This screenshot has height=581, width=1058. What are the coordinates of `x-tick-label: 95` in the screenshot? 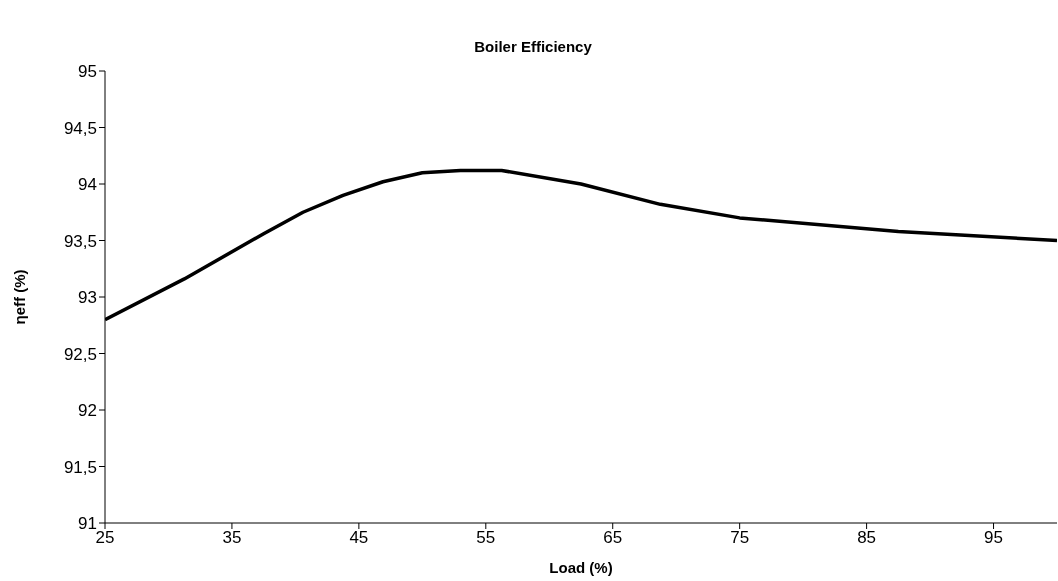 It's located at (993, 538).